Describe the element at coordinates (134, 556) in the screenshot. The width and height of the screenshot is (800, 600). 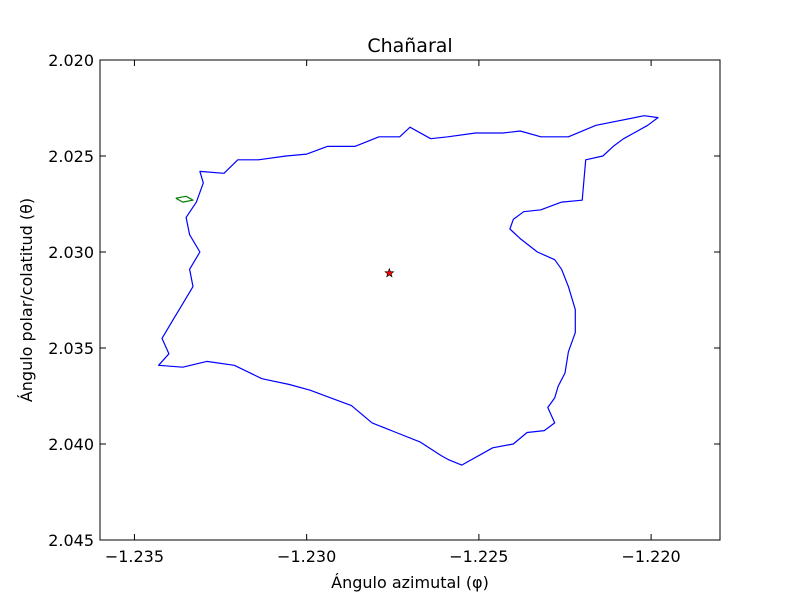
I see `x-tick-label: −1.235` at that location.